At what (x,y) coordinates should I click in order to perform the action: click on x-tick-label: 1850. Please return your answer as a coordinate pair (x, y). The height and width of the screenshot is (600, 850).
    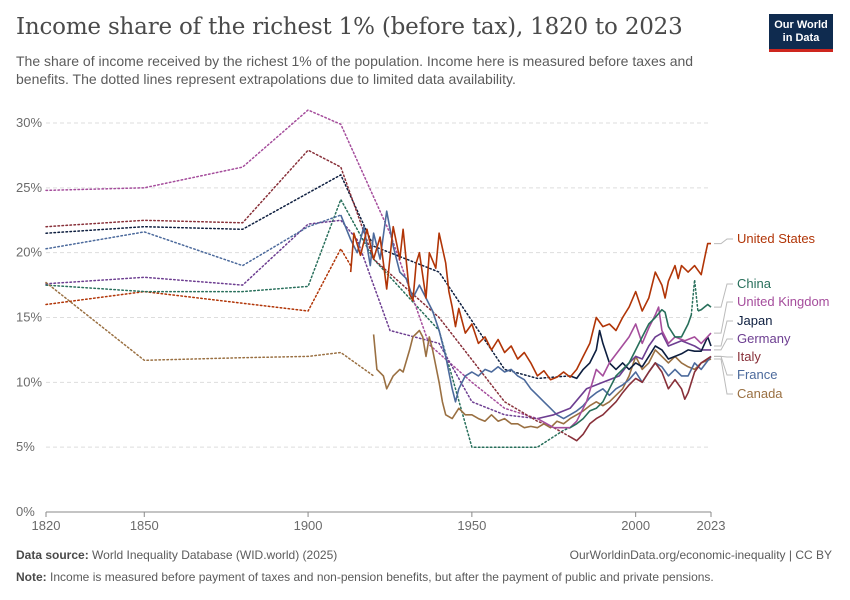
    Looking at the image, I should click on (144, 525).